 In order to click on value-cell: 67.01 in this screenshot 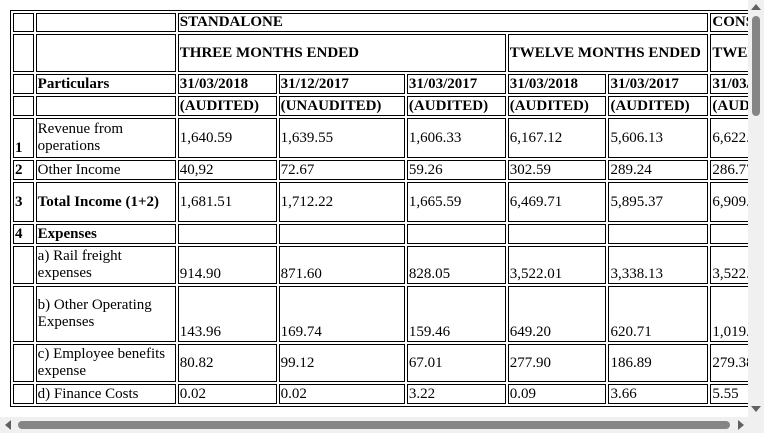, I will do `click(456, 363)`.